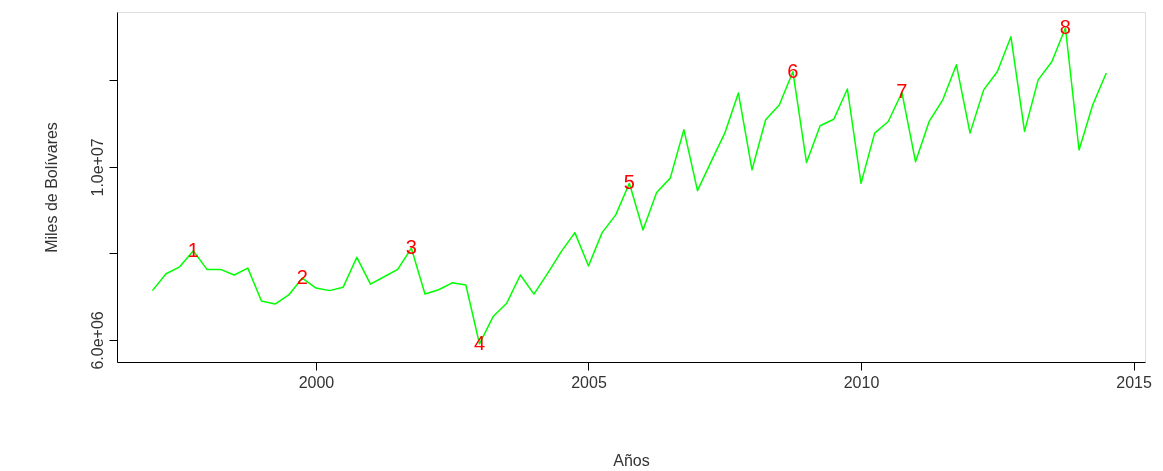 This screenshot has height=471, width=1163. Describe the element at coordinates (479, 342) in the screenshot. I see `annotation: 4` at that location.